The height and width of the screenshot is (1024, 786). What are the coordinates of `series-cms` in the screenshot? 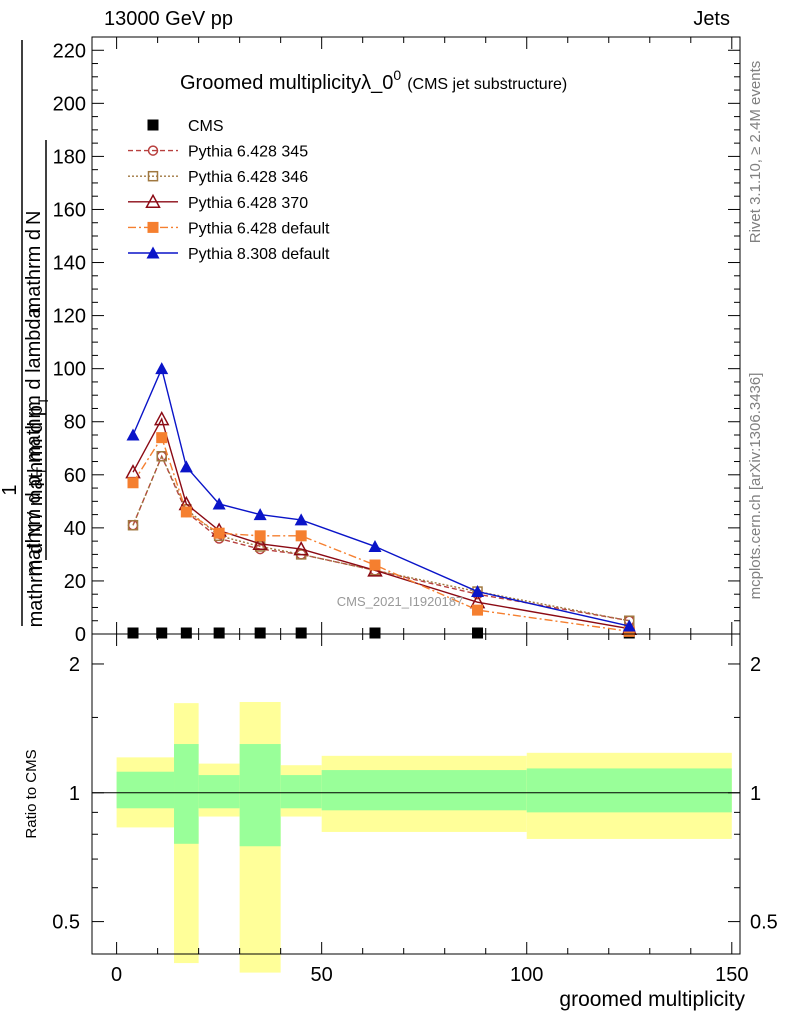 It's located at (381, 633).